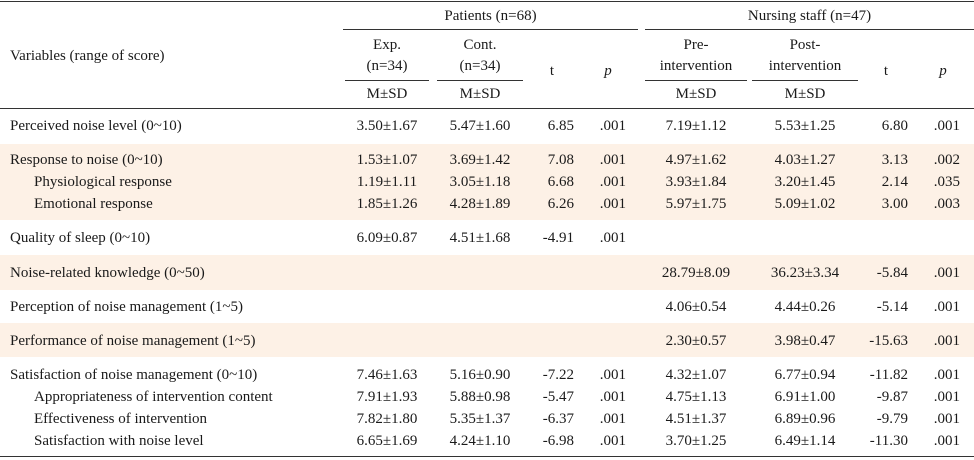 Image resolution: width=974 pixels, height=460 pixels. Describe the element at coordinates (387, 160) in the screenshot. I see `cell-exp: 1.53±1.07` at that location.